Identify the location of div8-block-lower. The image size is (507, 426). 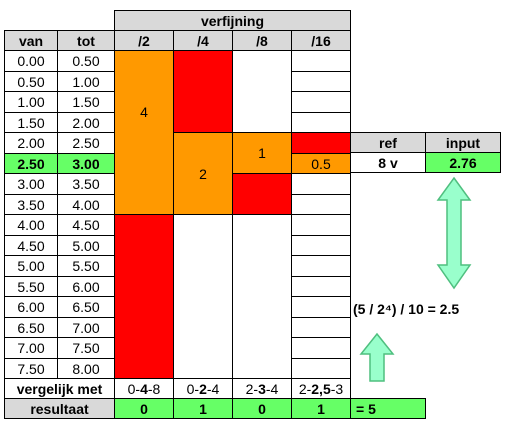
(262, 296).